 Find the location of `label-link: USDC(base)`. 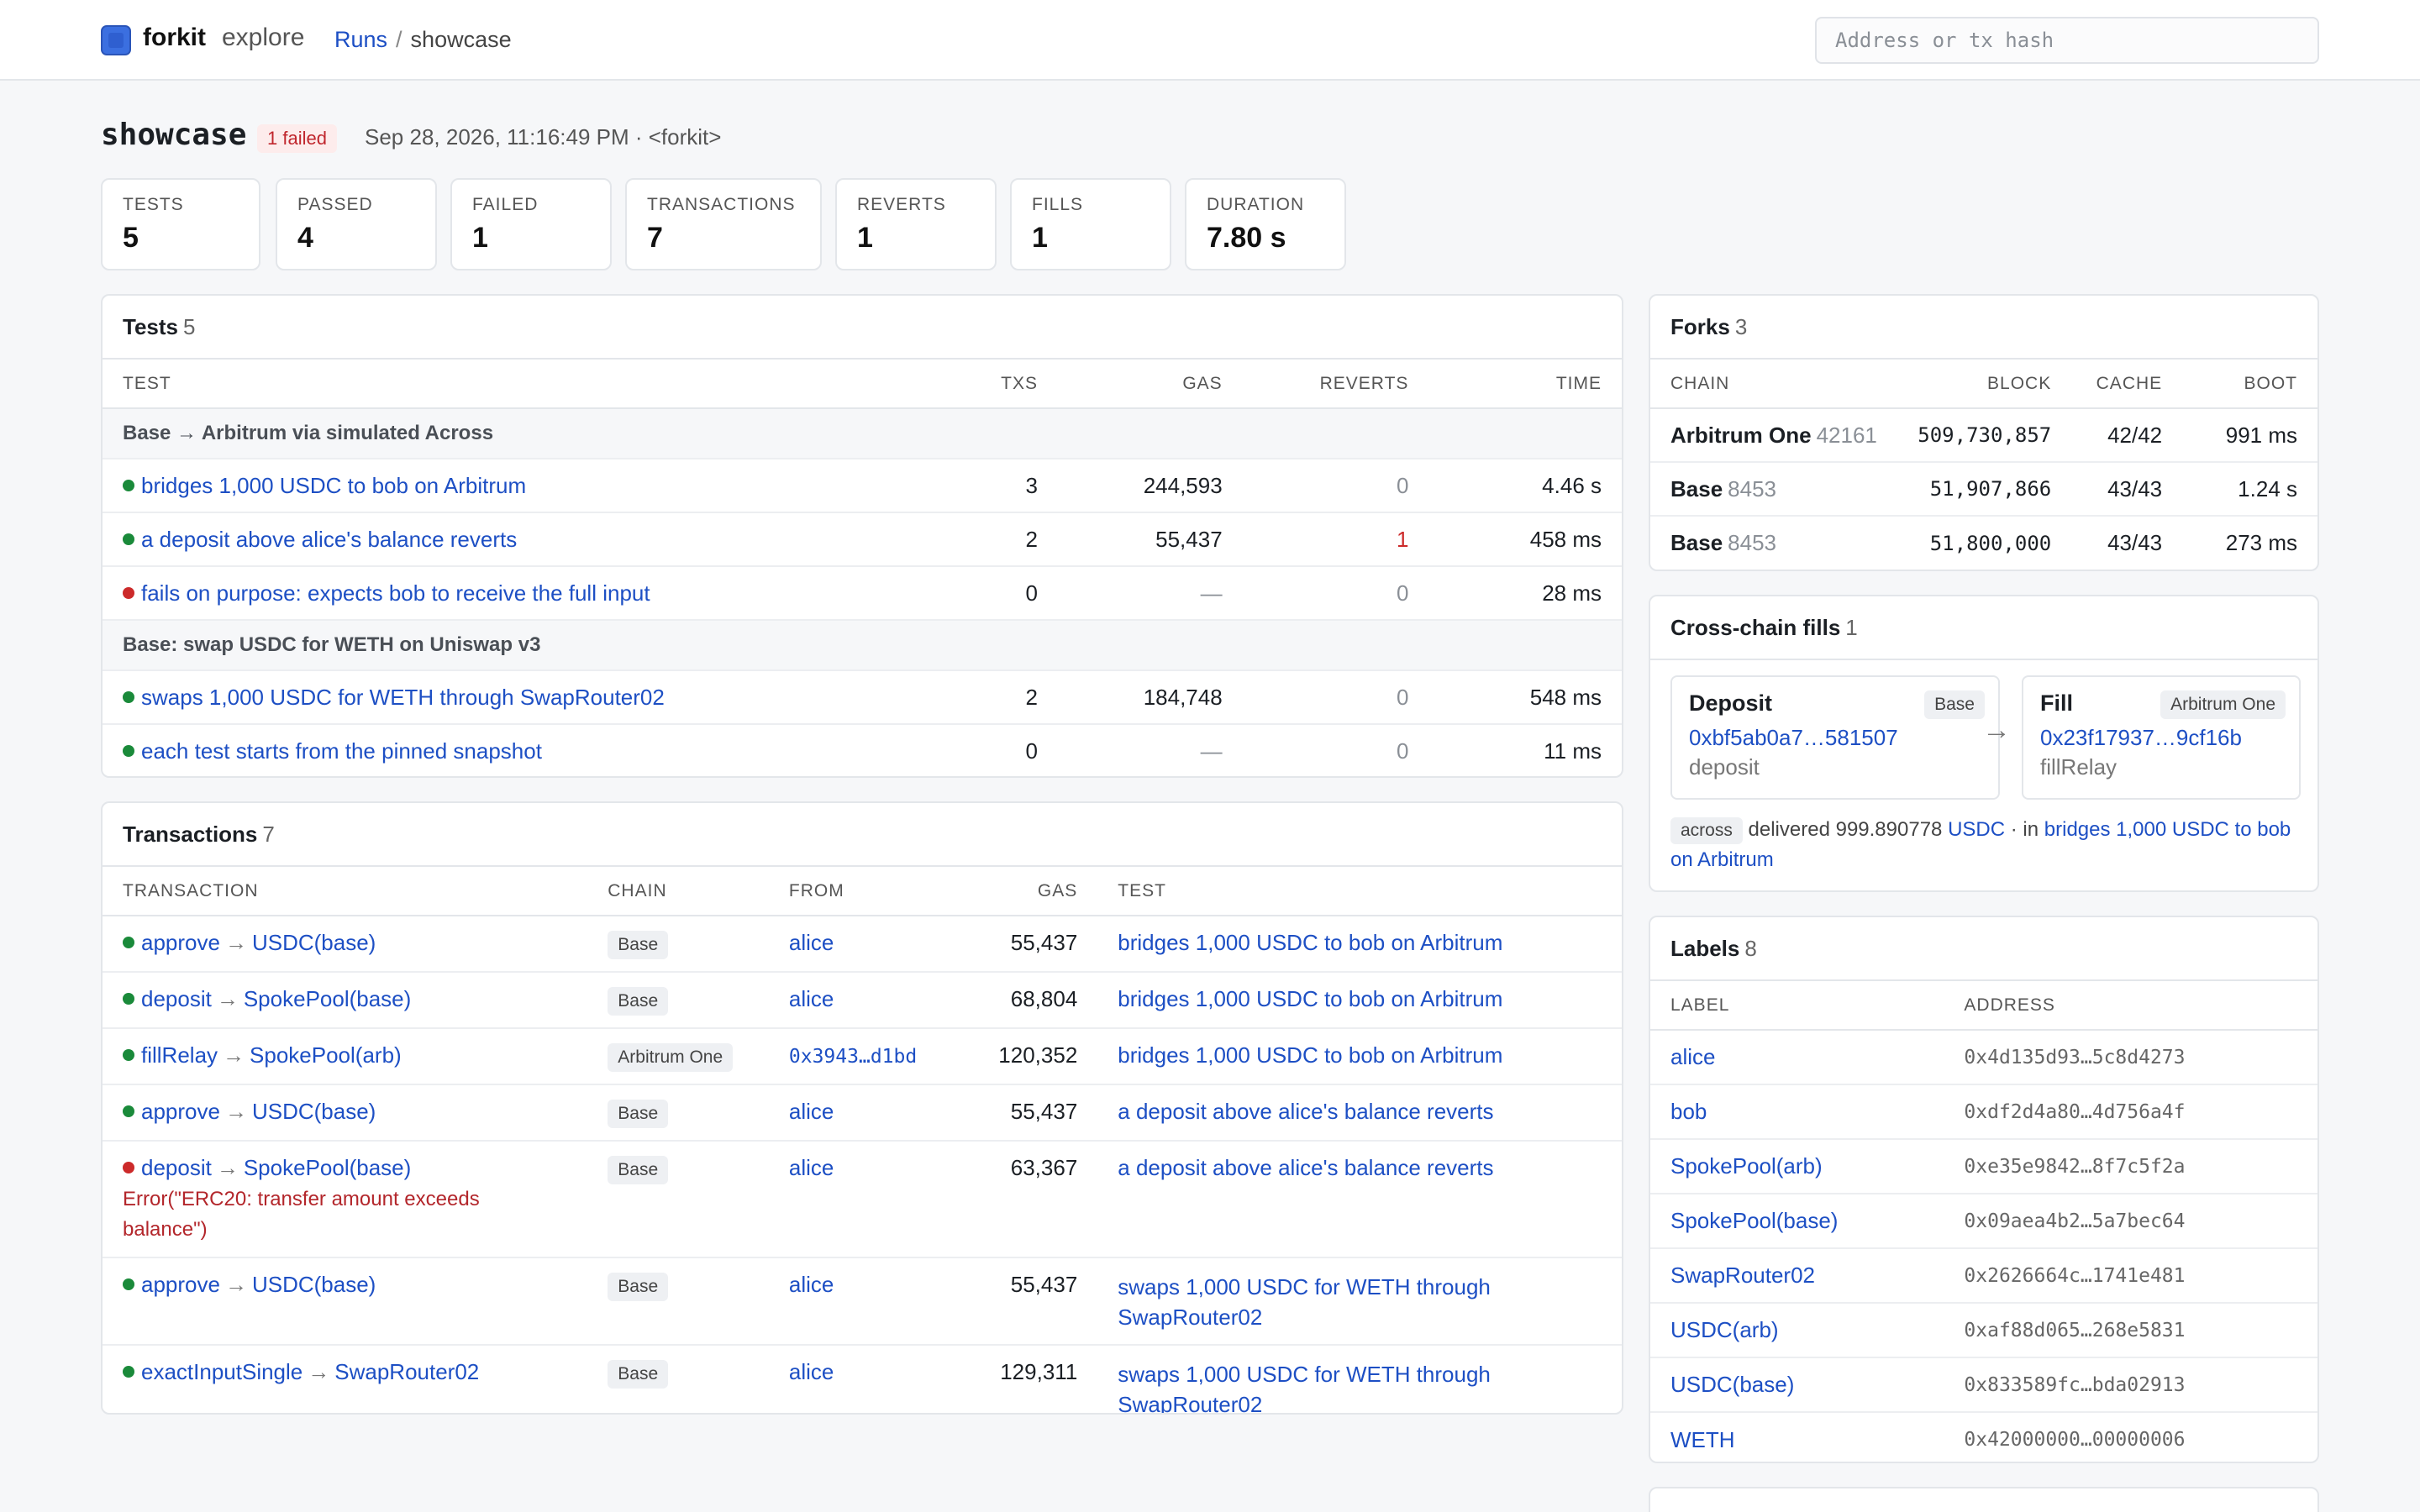

label-link: USDC(base) is located at coordinates (1733, 1384).